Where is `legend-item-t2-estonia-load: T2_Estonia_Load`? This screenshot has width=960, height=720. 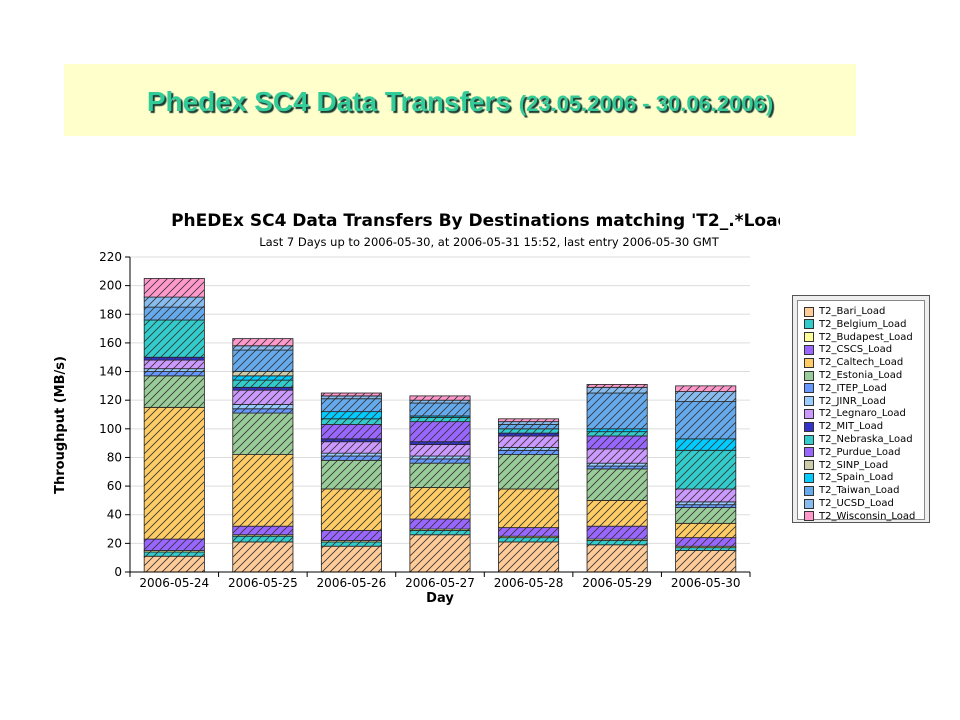
legend-item-t2-estonia-load: T2_Estonia_Load is located at coordinates (853, 375).